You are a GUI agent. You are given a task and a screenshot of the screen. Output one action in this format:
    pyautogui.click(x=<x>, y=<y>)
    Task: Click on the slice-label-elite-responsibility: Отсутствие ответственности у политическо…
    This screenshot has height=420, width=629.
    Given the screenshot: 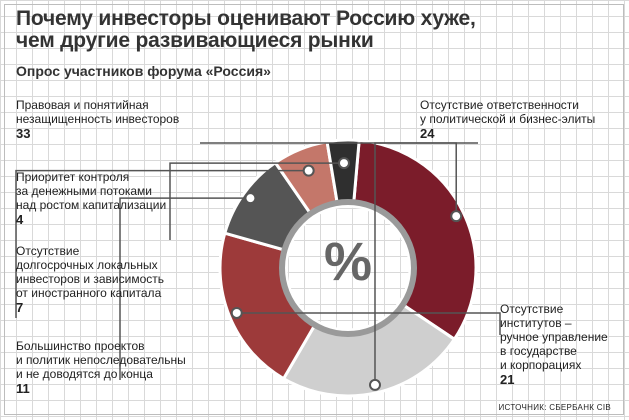 What is the action you would take?
    pyautogui.click(x=507, y=119)
    